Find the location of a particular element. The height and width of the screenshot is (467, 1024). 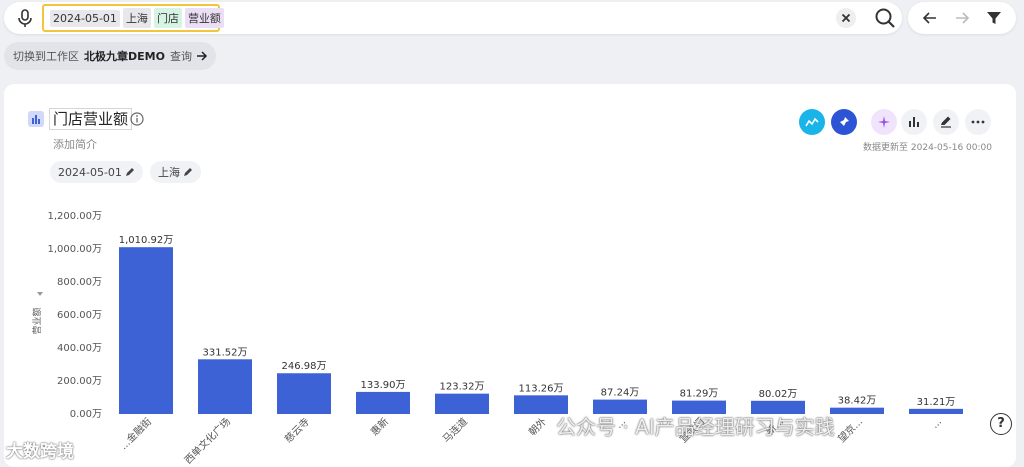

x-tick-label: 惠新 is located at coordinates (379, 426).